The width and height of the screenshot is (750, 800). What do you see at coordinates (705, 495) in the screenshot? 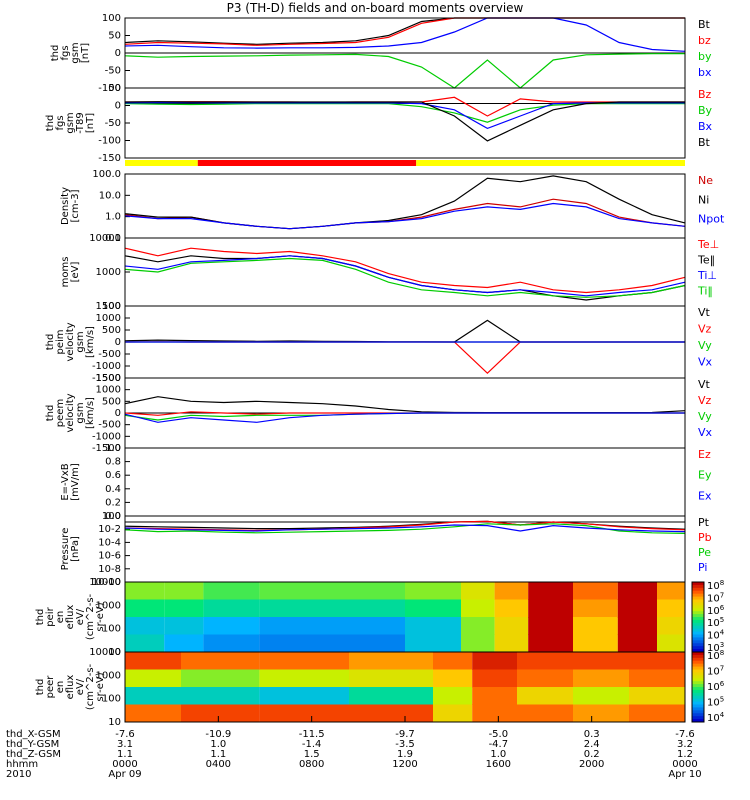
I see `legend-Ex: Ex` at bounding box center [705, 495].